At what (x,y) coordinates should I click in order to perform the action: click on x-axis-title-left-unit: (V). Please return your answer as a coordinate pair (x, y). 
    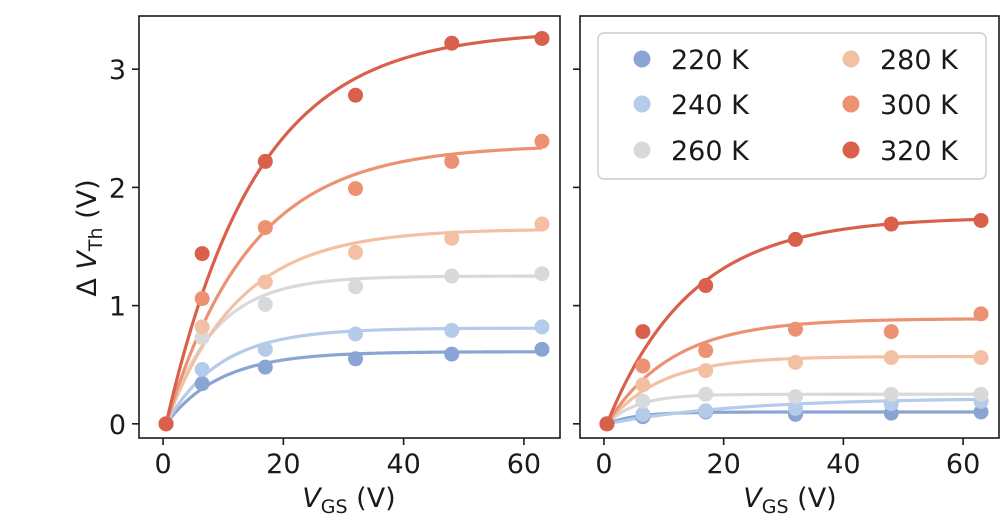
    Looking at the image, I should click on (372, 498).